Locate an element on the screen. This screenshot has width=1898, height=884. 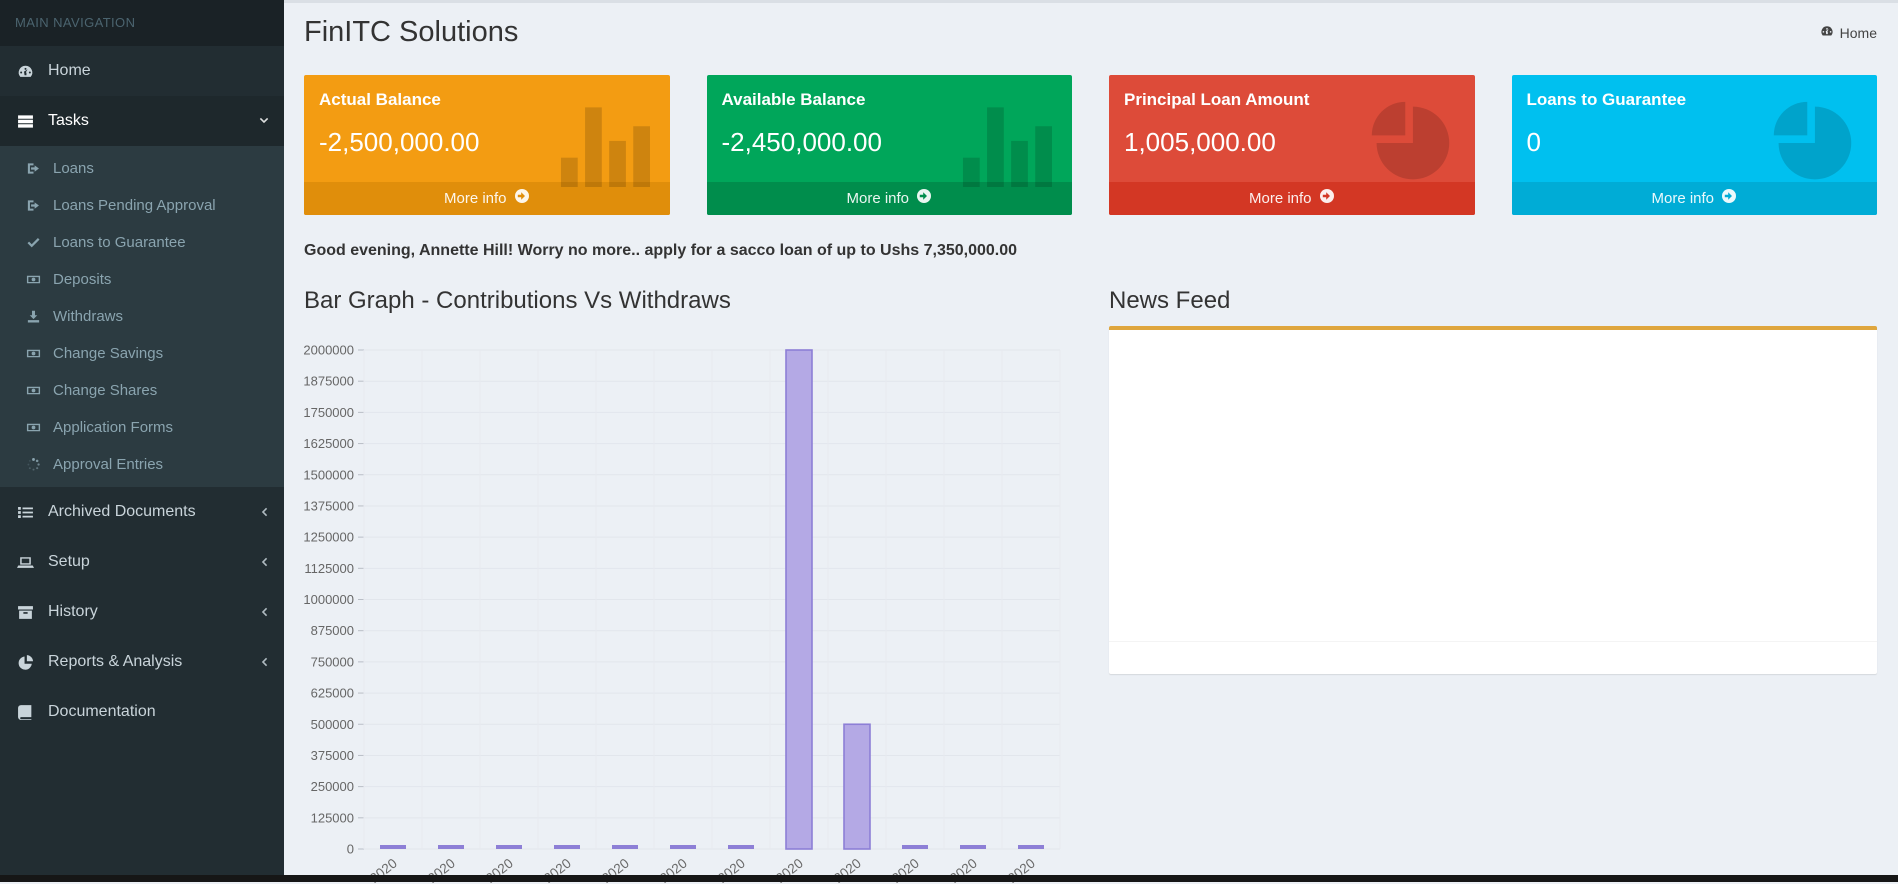
info-box-loans-to-guarantee: Loans to Guarantee 0 More info is located at coordinates (1694, 145).